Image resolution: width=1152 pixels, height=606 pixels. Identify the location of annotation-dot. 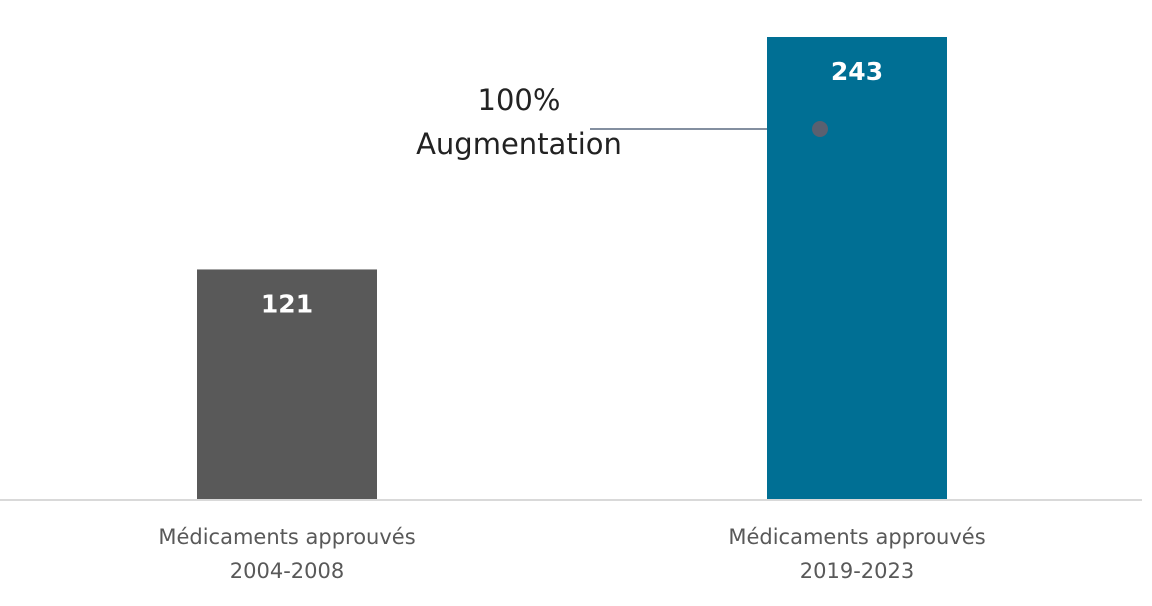
(820, 129).